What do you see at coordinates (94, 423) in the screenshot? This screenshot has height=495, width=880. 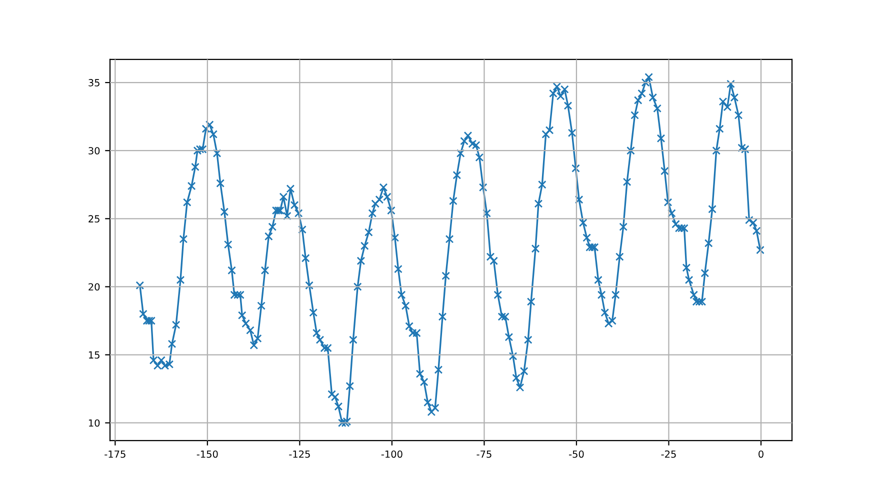 I see `y-tick-label: 10` at bounding box center [94, 423].